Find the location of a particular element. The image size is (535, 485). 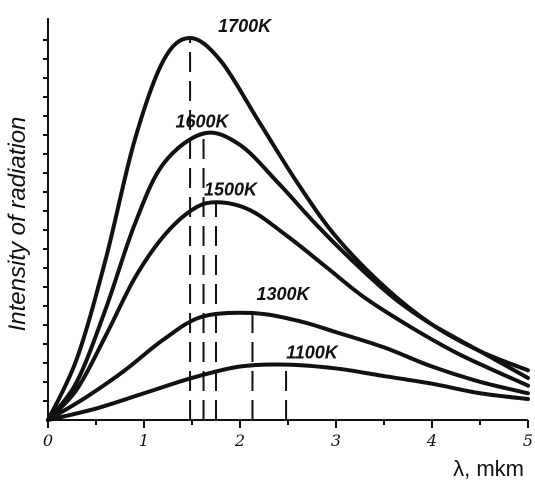

peak-dashed-lines is located at coordinates (238, 229).